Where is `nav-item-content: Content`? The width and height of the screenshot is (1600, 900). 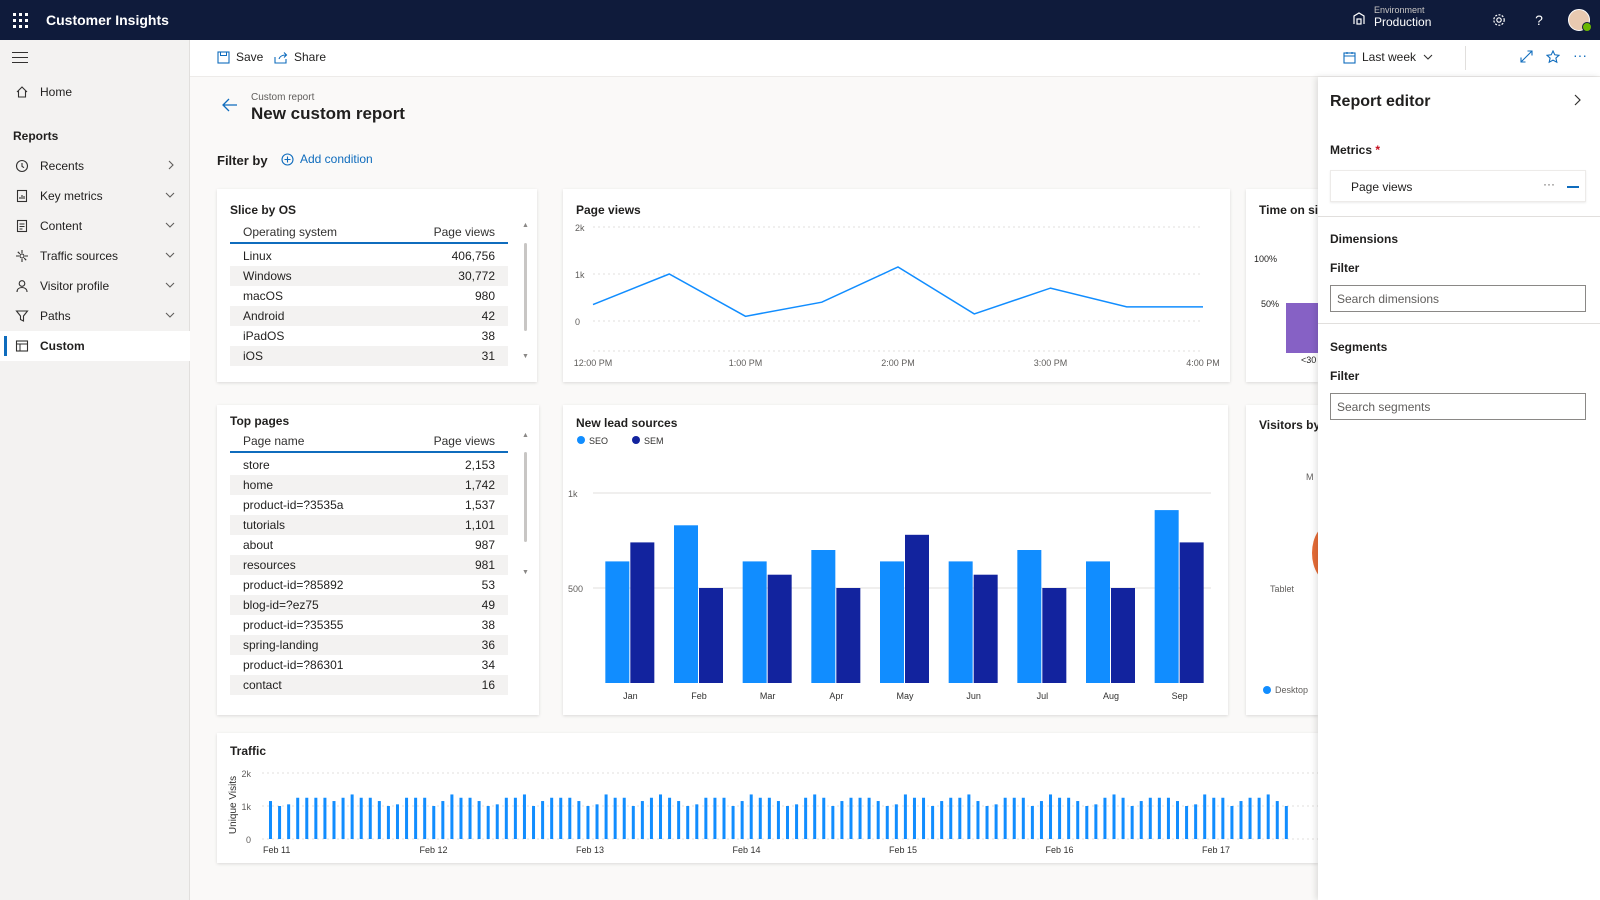 nav-item-content: Content is located at coordinates (95, 226).